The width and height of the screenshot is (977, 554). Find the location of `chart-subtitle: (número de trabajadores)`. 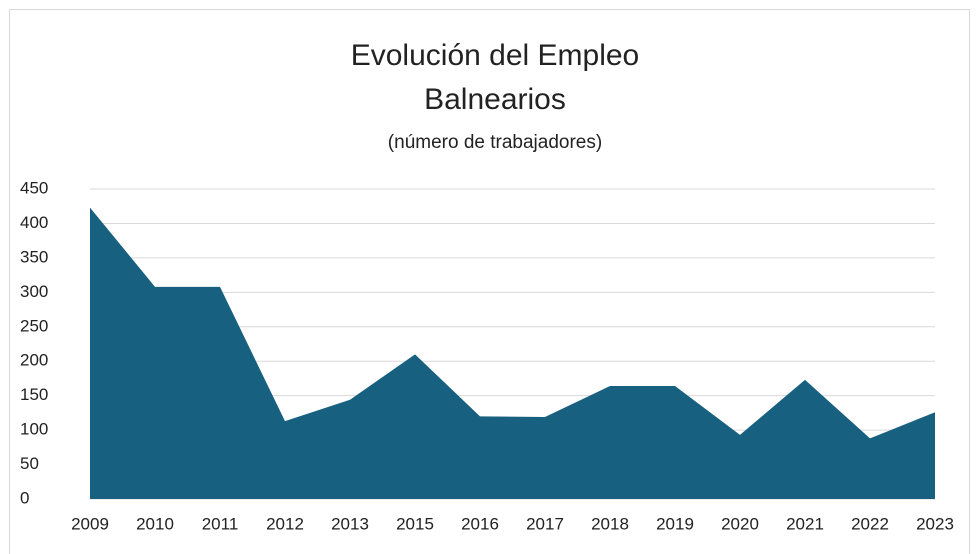

chart-subtitle: (número de trabajadores) is located at coordinates (495, 142).